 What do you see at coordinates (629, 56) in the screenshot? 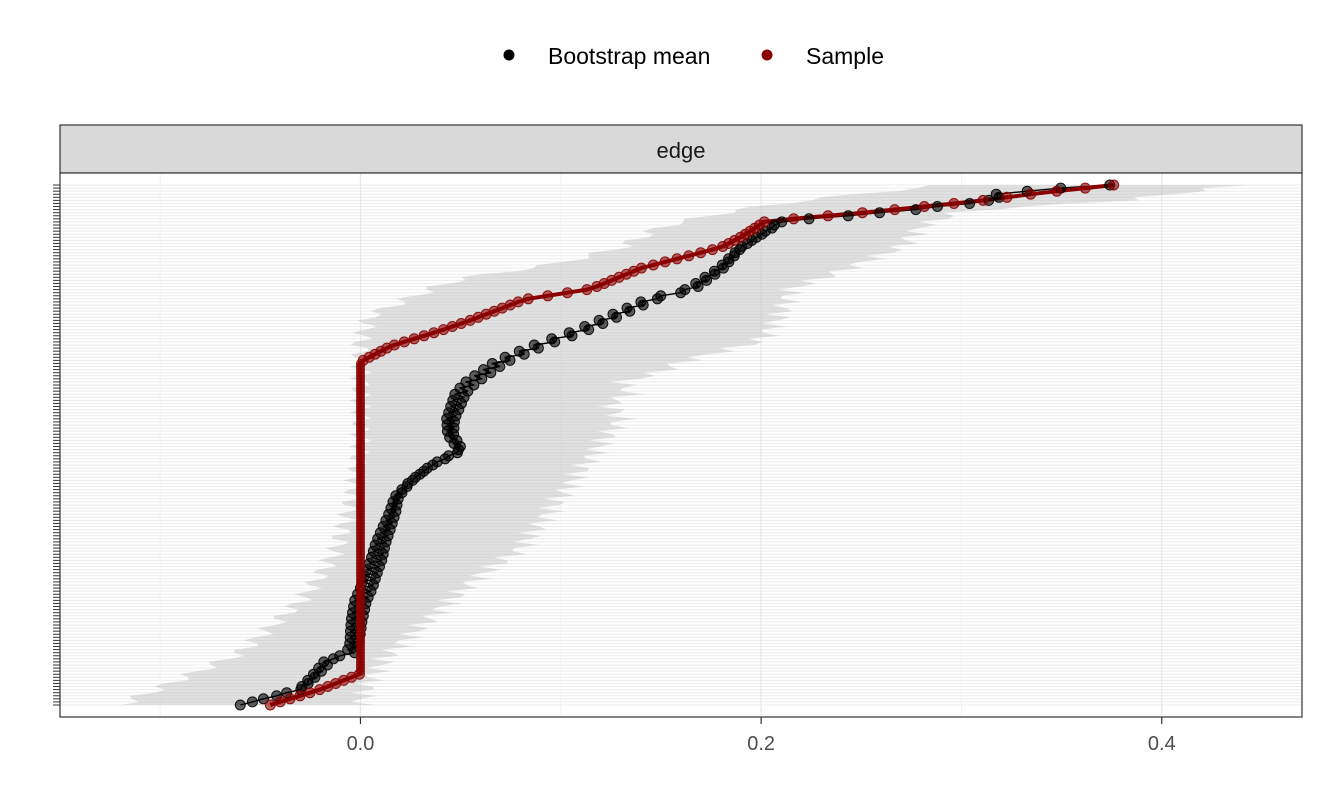
I see `legend-label-bootstrap-mean: Bootstrap mean` at bounding box center [629, 56].